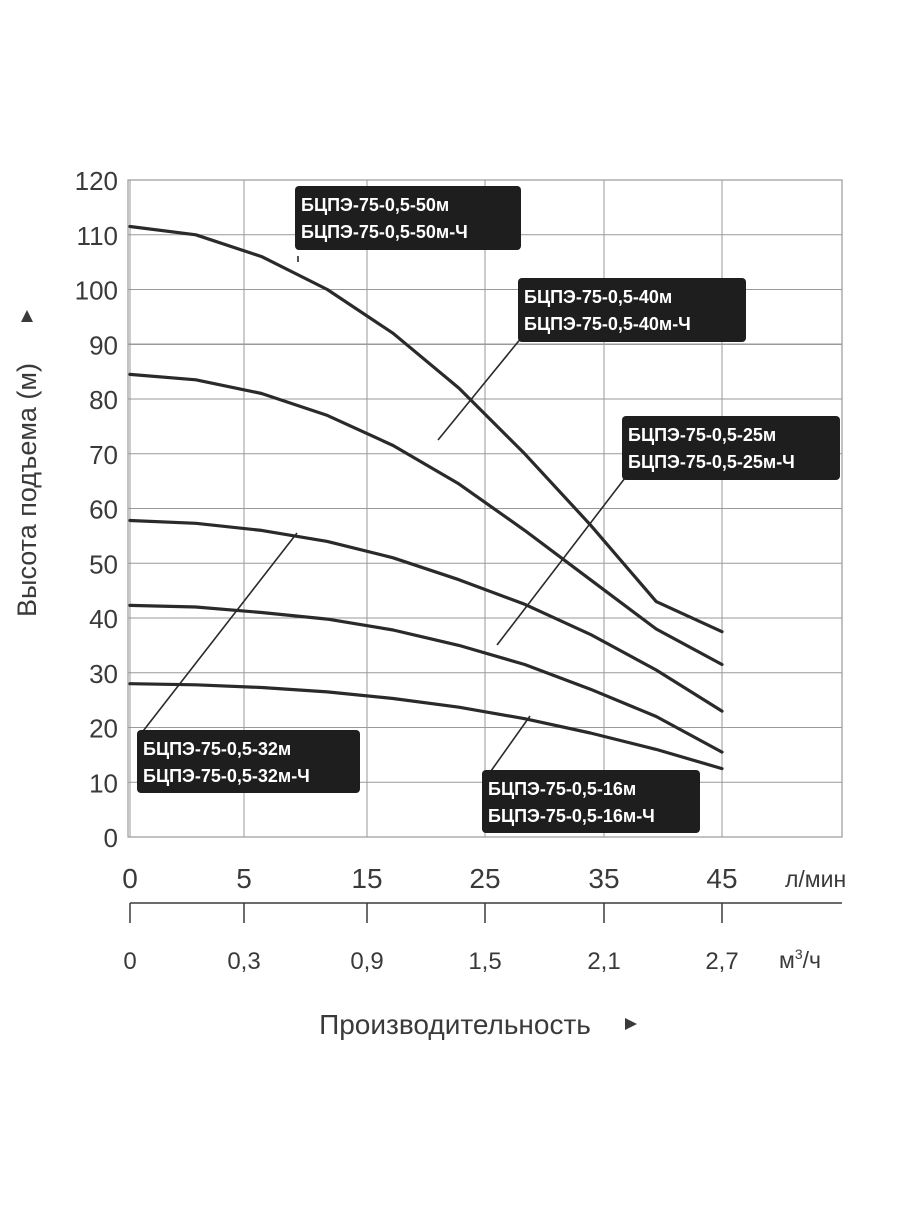  What do you see at coordinates (366, 878) in the screenshot?
I see `x-tick-label: 15` at bounding box center [366, 878].